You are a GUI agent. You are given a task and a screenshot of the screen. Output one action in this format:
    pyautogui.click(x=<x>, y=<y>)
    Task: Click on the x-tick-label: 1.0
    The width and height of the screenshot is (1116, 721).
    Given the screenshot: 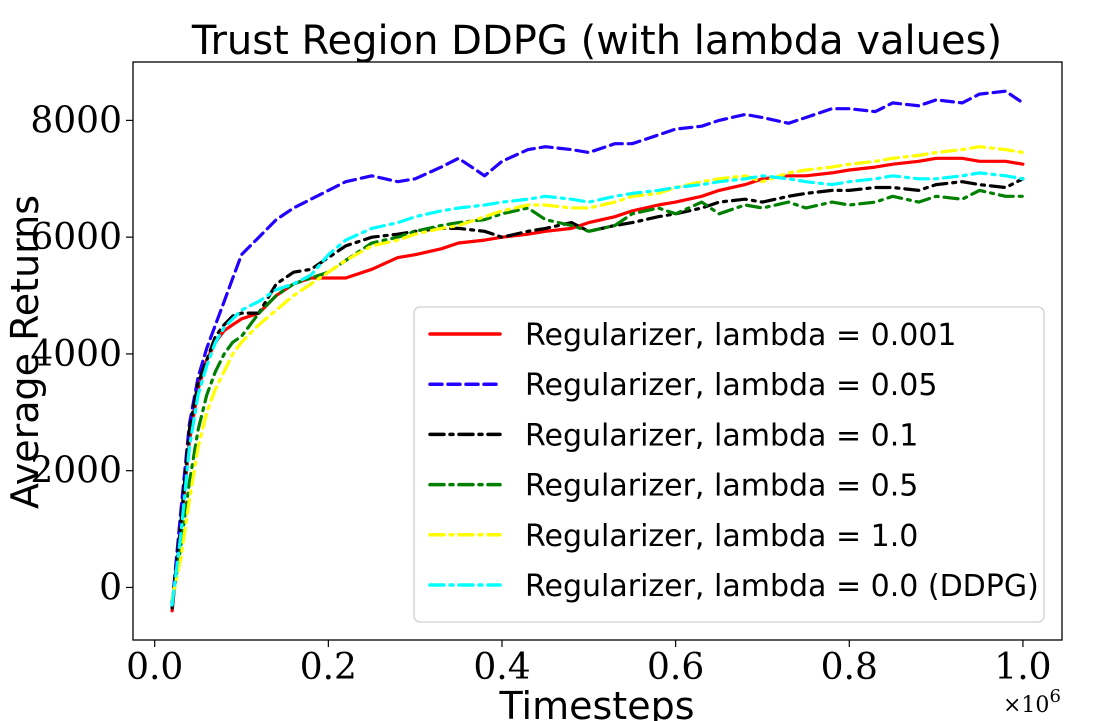 What is the action you would take?
    pyautogui.click(x=1022, y=667)
    